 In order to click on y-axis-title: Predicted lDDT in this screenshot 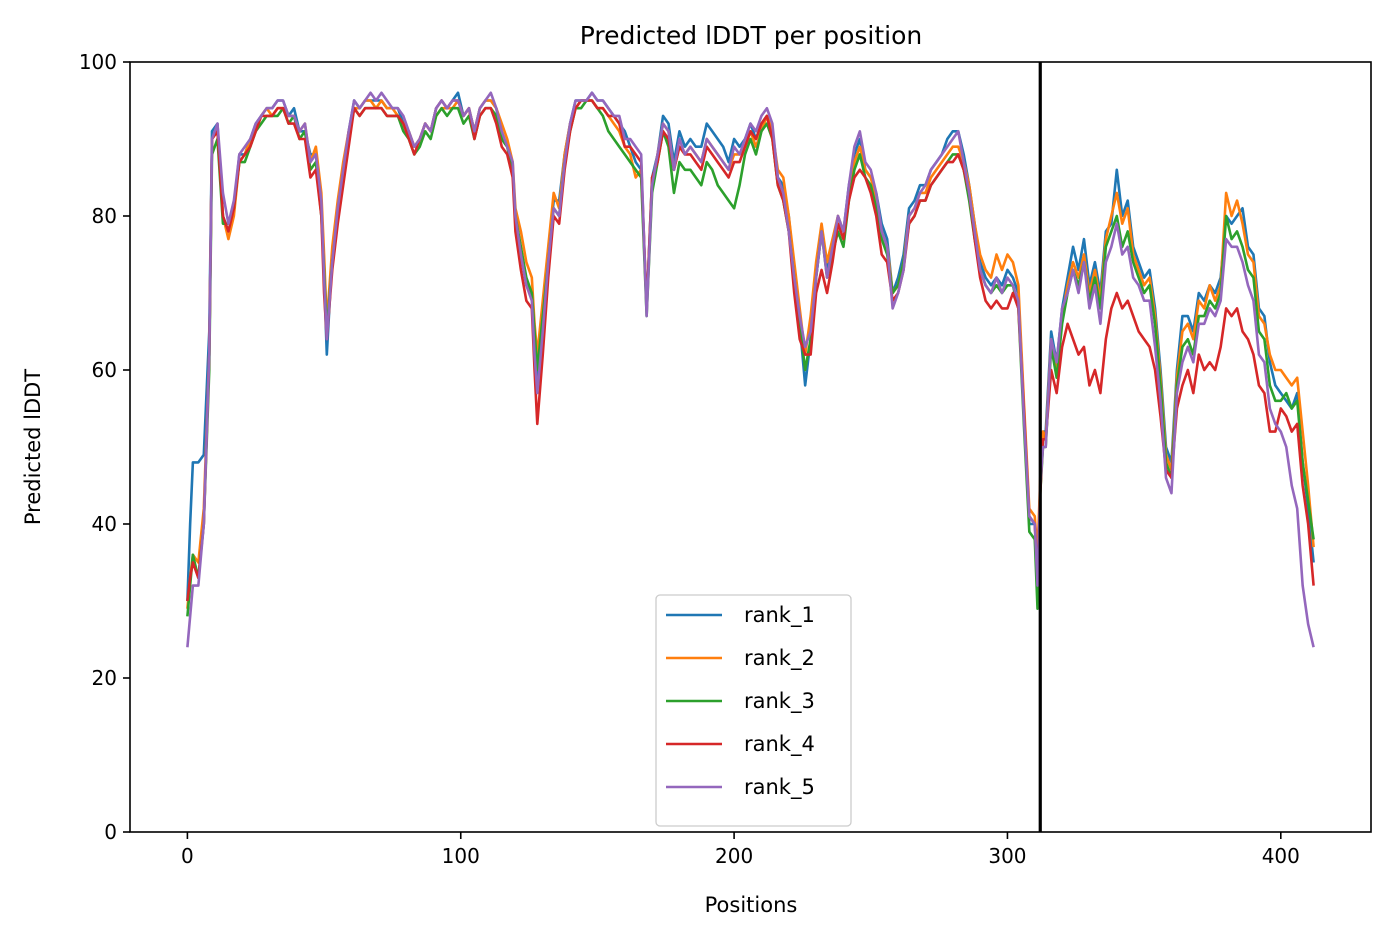, I will do `click(33, 447)`.